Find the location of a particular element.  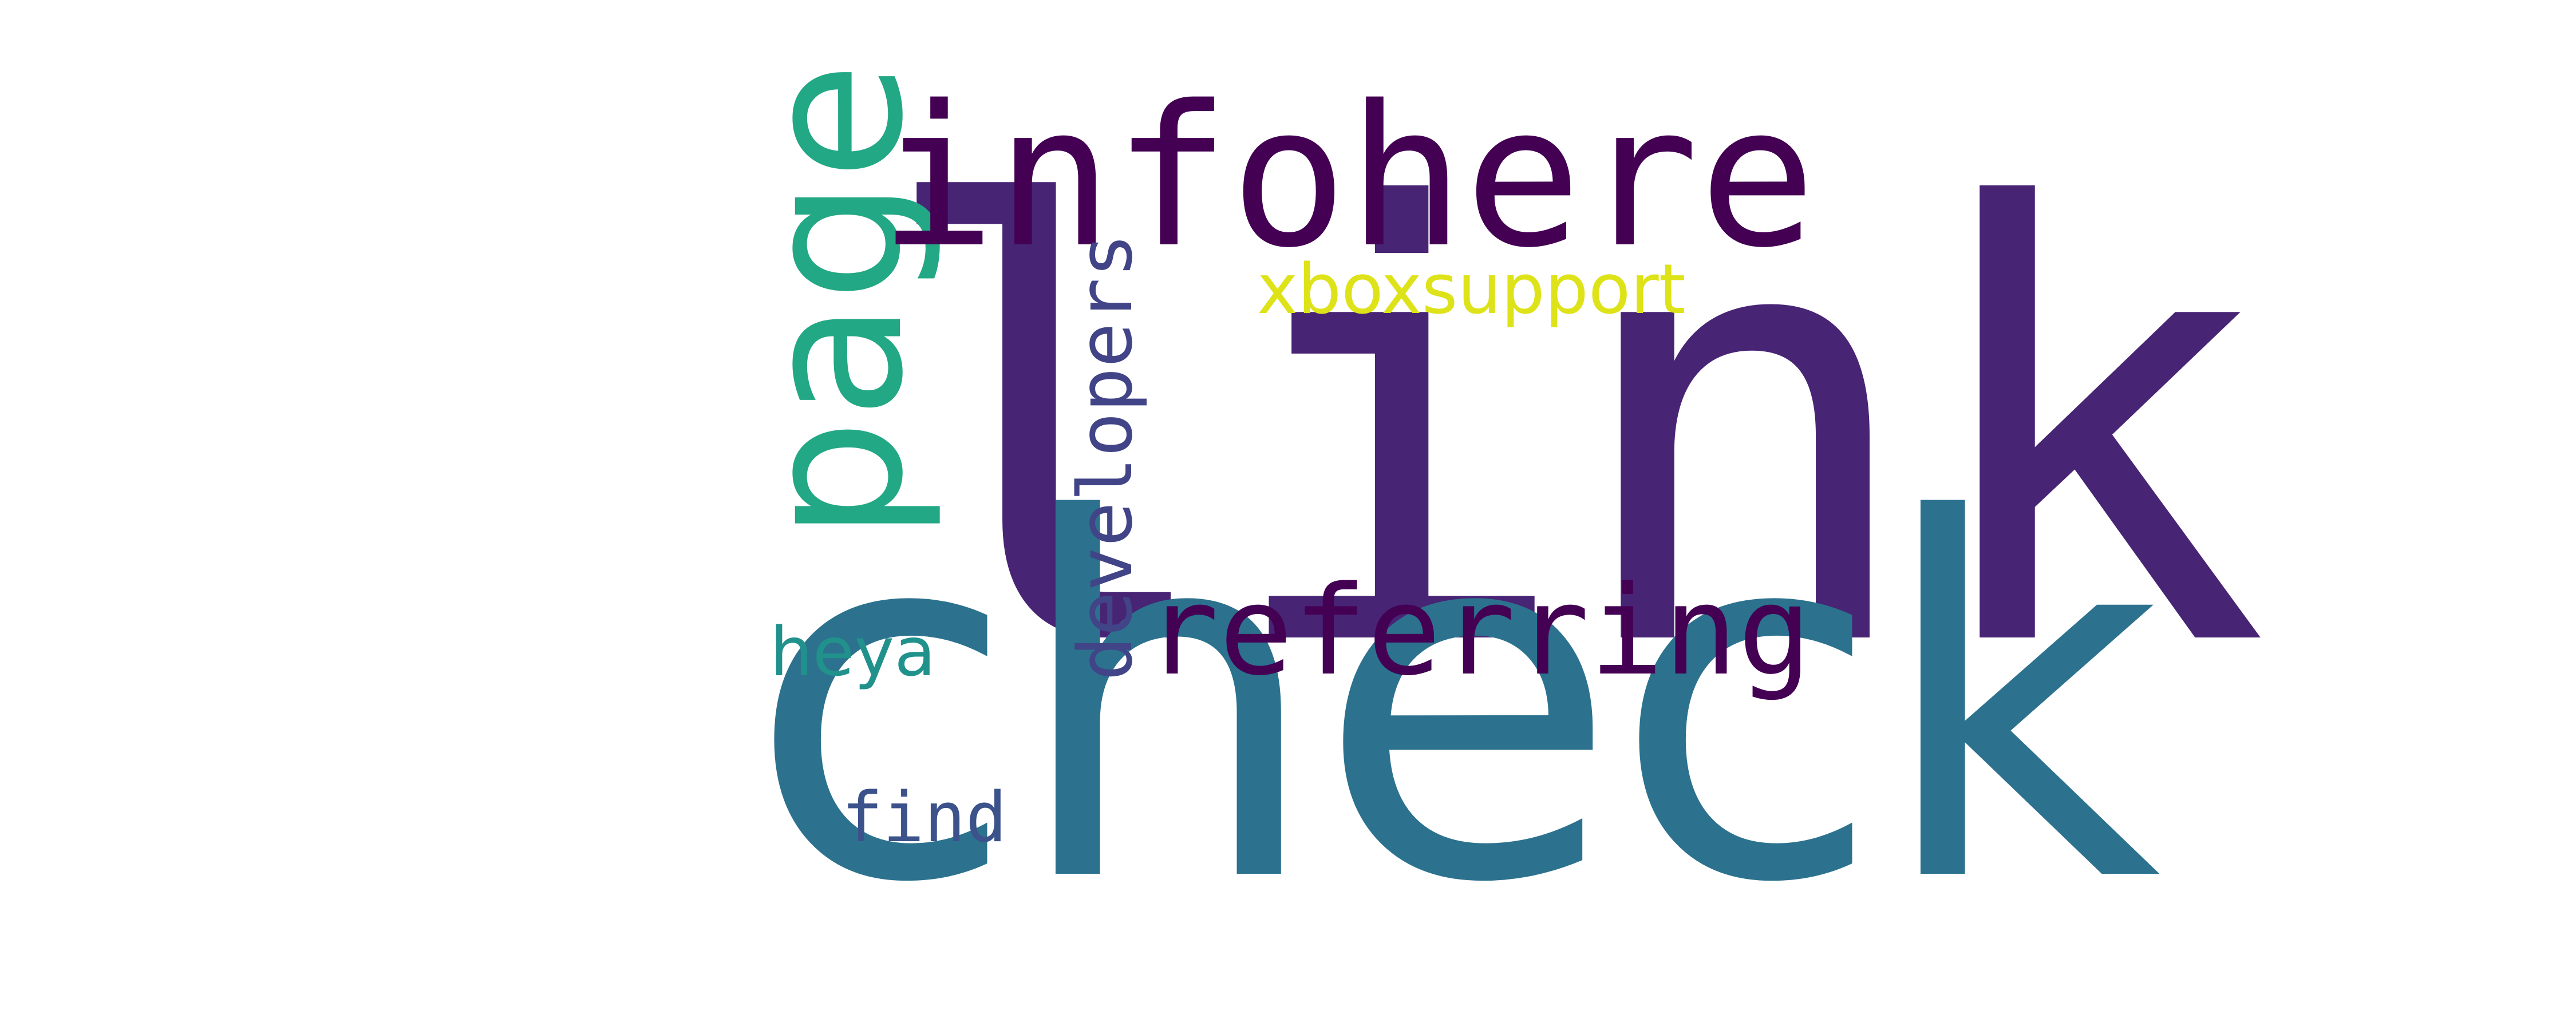

word-referring: referring is located at coordinates (1478, 631).